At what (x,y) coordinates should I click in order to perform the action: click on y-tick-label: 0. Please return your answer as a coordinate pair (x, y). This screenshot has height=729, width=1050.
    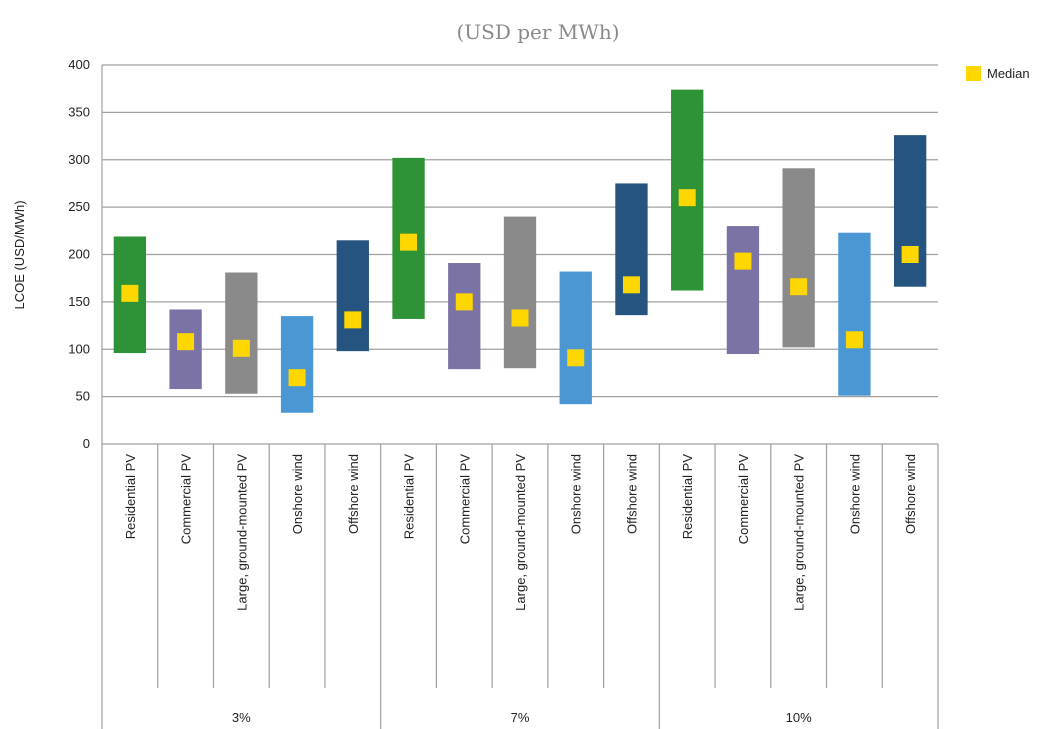
    Looking at the image, I should click on (86, 443).